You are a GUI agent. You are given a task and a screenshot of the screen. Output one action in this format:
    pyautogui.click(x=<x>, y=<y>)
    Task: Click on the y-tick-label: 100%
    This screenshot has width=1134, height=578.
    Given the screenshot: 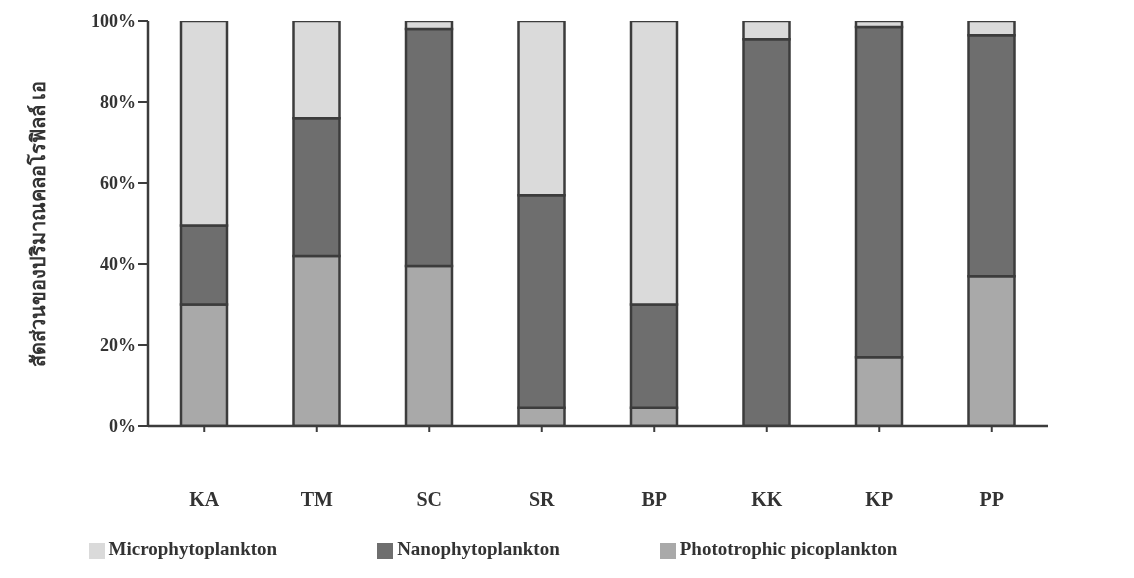 What is the action you would take?
    pyautogui.click(x=113, y=21)
    